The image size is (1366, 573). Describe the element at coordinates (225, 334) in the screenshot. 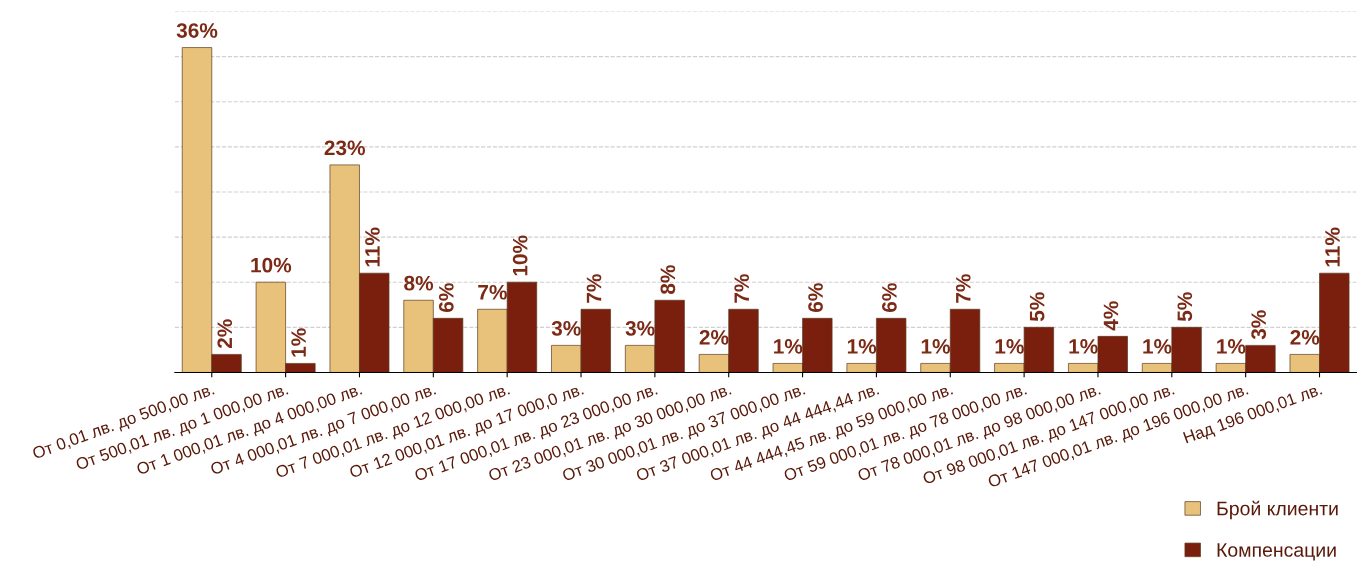

I see `data-label: 2%` at that location.